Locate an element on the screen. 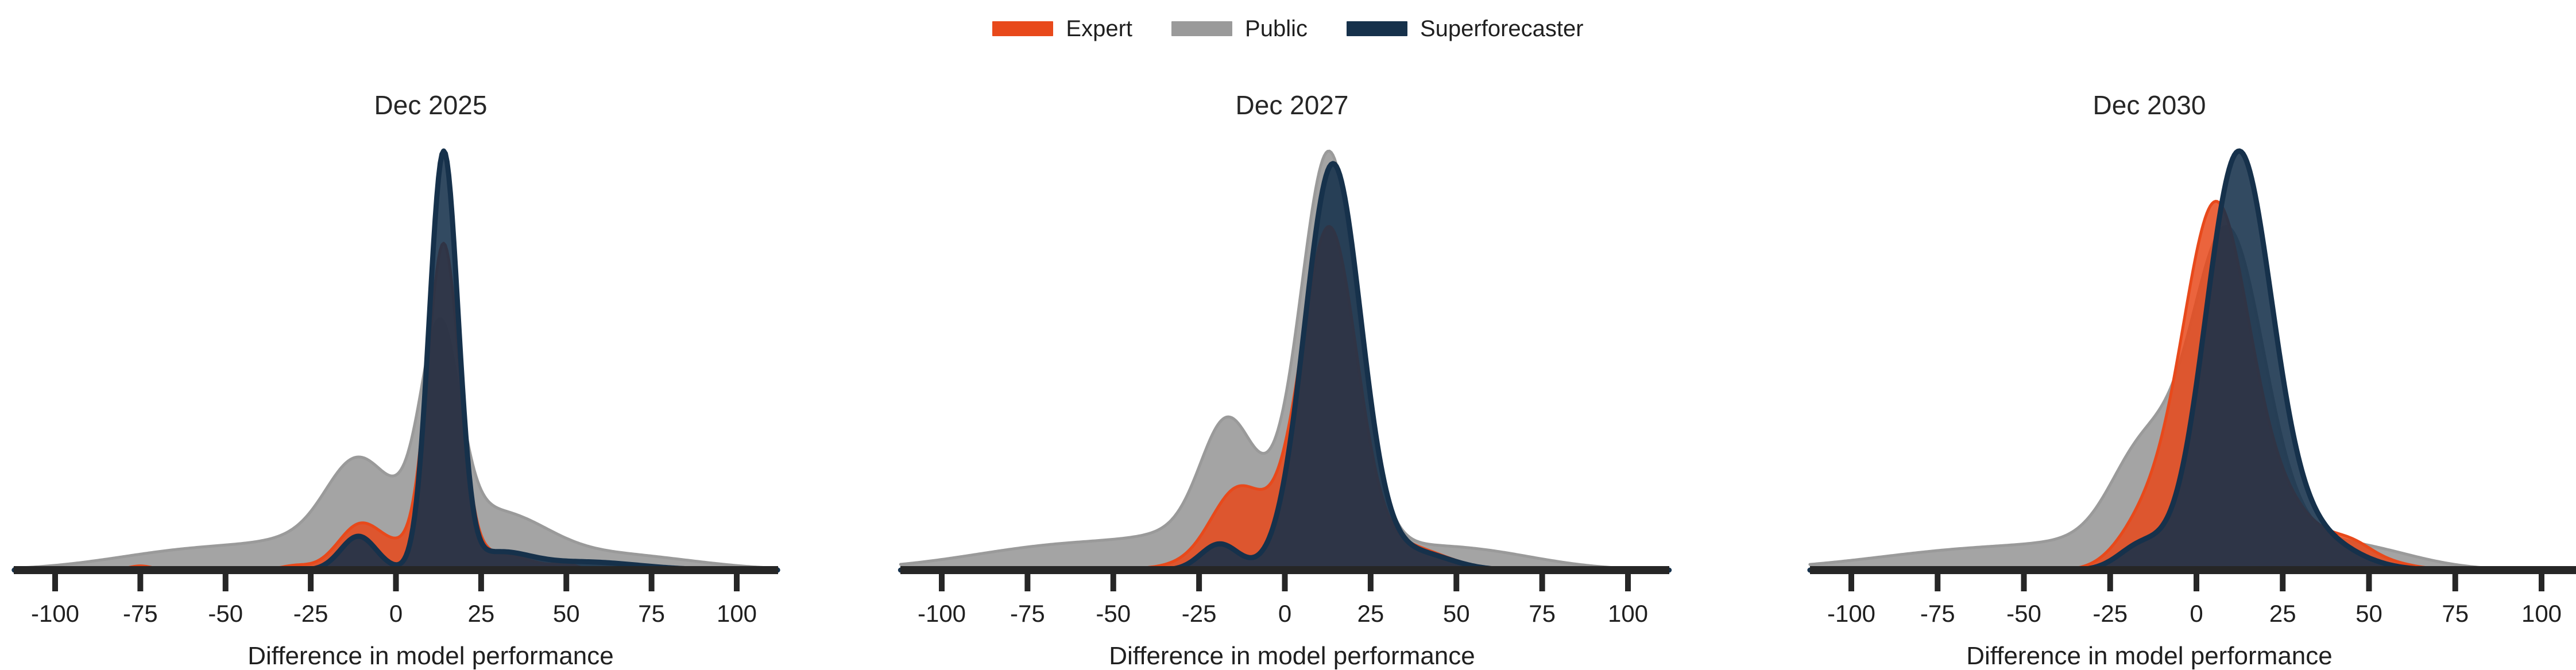  public-swatch is located at coordinates (1202, 28).